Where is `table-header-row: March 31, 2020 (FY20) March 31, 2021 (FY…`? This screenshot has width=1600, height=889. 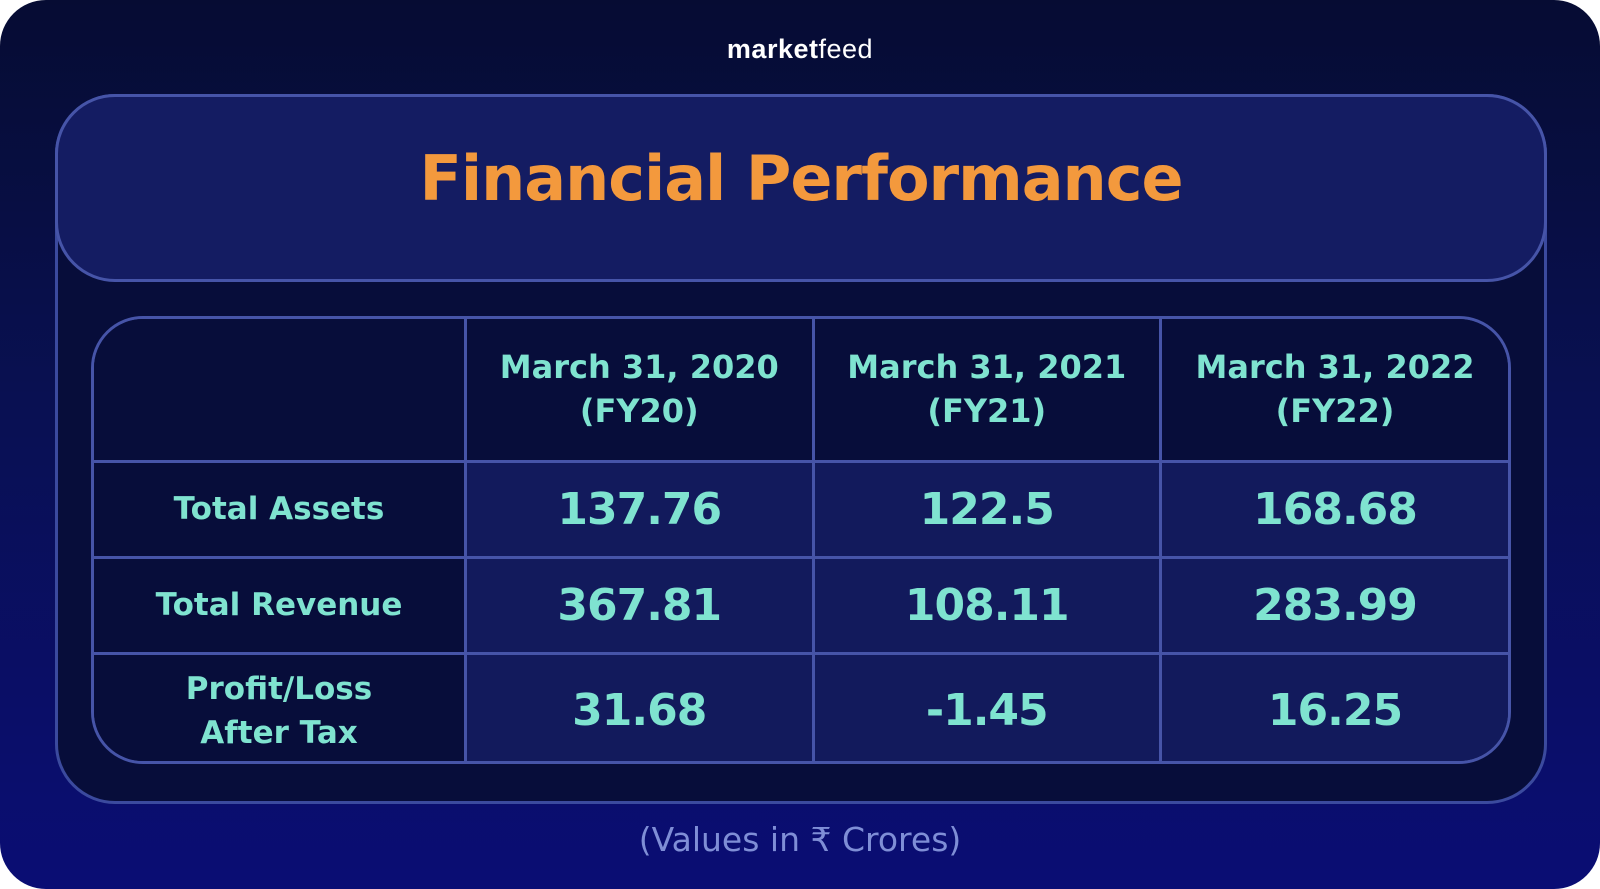 table-header-row: March 31, 2020 (FY20) March 31, 2021 (FY… is located at coordinates (801, 391).